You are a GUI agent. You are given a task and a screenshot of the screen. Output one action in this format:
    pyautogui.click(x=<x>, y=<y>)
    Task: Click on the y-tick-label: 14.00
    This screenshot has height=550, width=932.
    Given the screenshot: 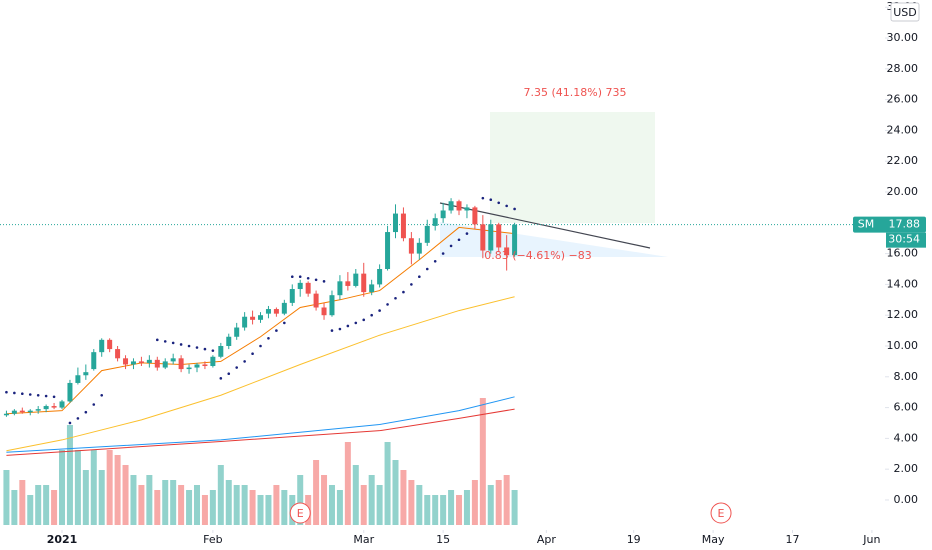 What is the action you would take?
    pyautogui.click(x=903, y=283)
    